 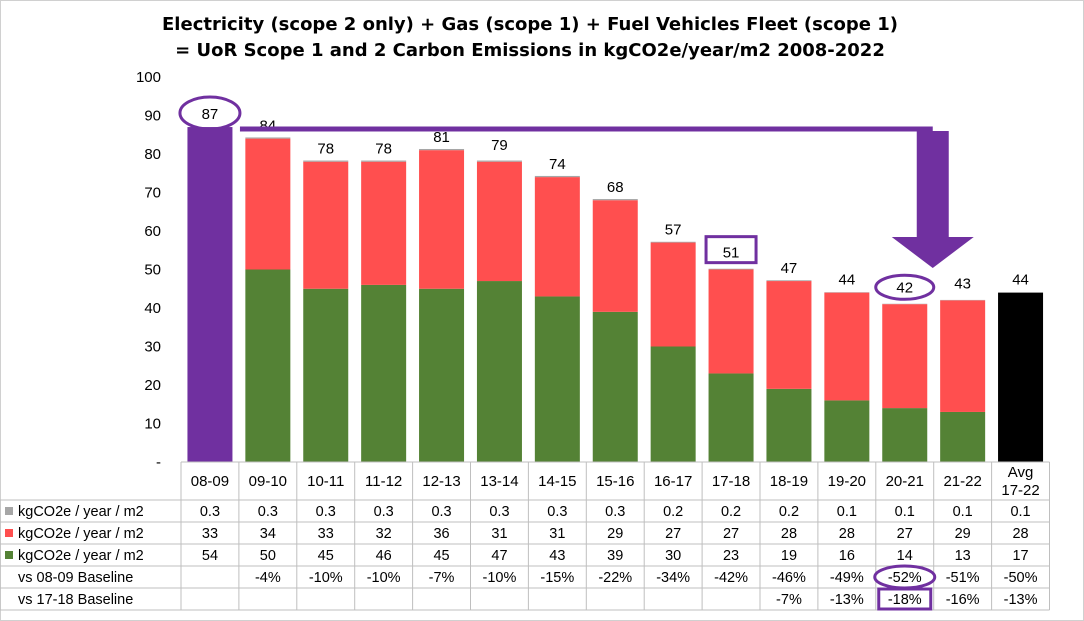 I want to click on table-cell: 50, so click(x=268, y=556).